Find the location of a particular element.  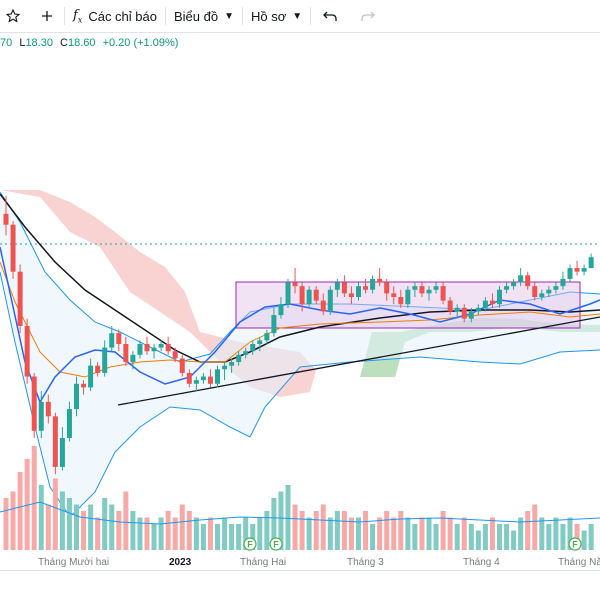

plus-icon is located at coordinates (47, 16).